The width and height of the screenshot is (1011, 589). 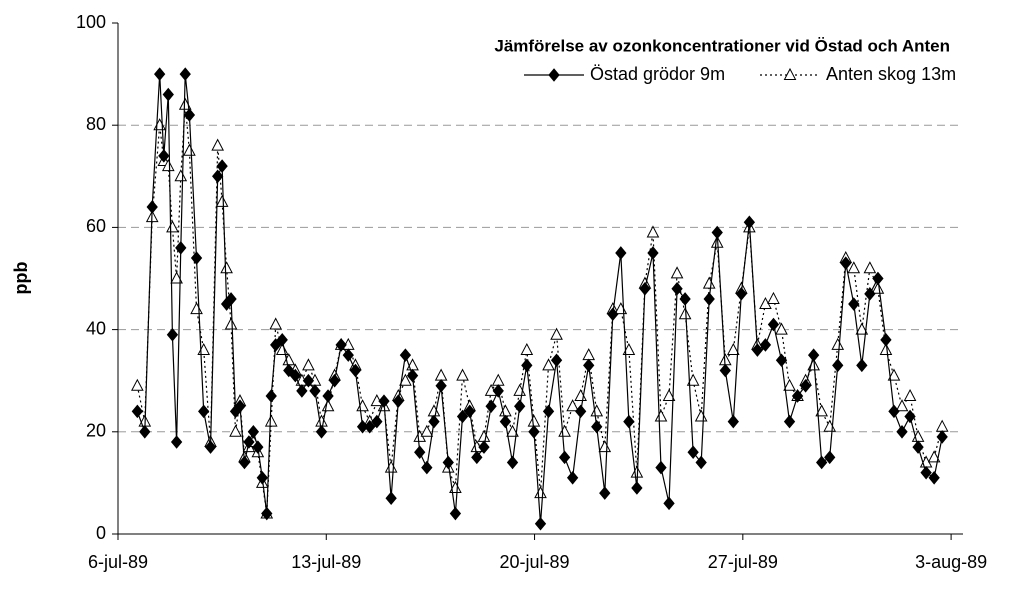 What do you see at coordinates (101, 533) in the screenshot?
I see `y-tick-label: 0` at bounding box center [101, 533].